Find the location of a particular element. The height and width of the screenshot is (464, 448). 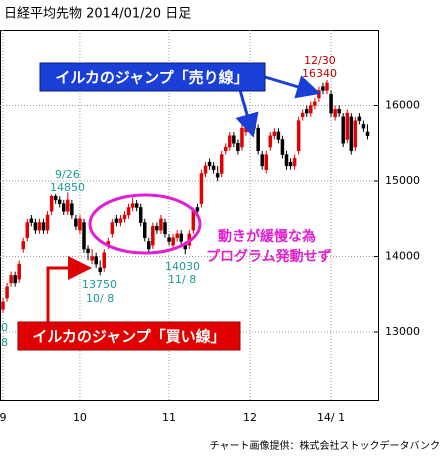

annotation: 10/ 8 is located at coordinates (100, 298).